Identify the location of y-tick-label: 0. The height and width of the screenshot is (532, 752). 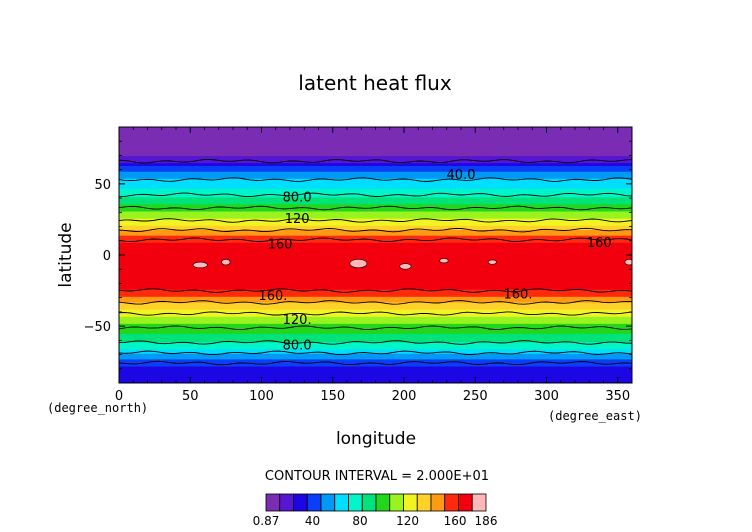
(107, 256).